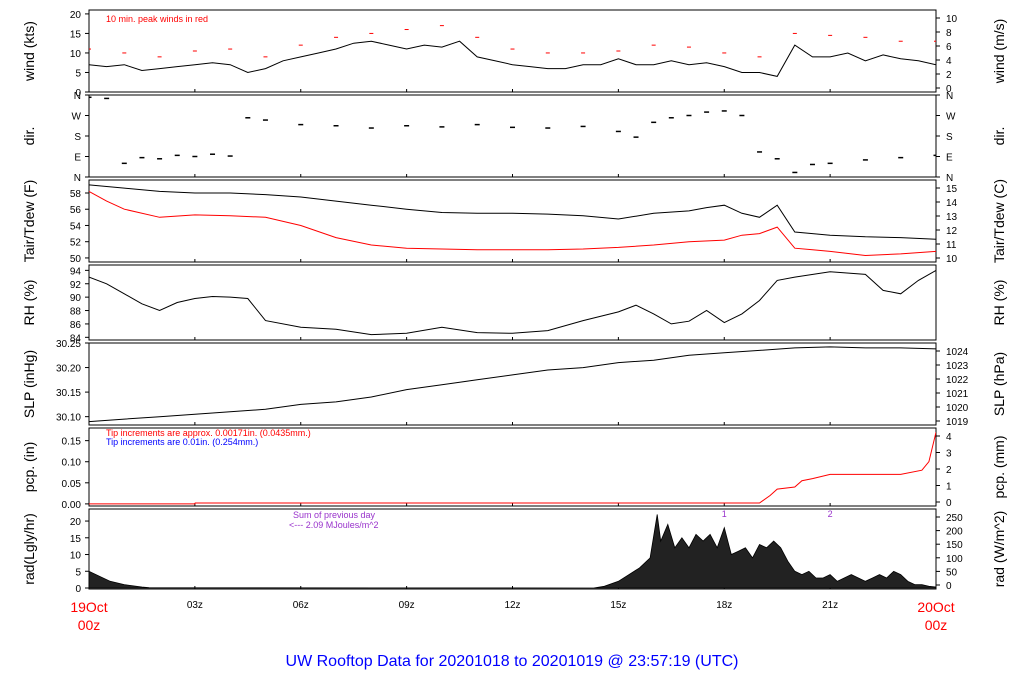 The image size is (1024, 700). I want to click on xtick-label: 03z, so click(195, 605).